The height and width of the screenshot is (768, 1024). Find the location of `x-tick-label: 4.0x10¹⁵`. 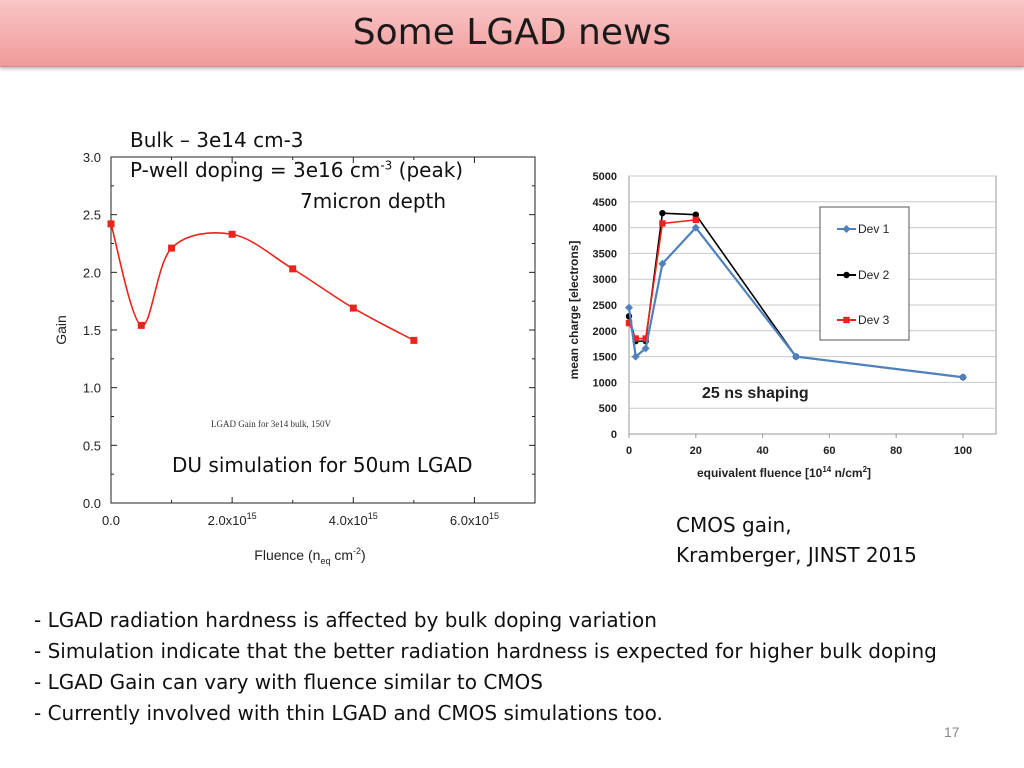

x-tick-label: 4.0x10¹⁵ is located at coordinates (353, 519).